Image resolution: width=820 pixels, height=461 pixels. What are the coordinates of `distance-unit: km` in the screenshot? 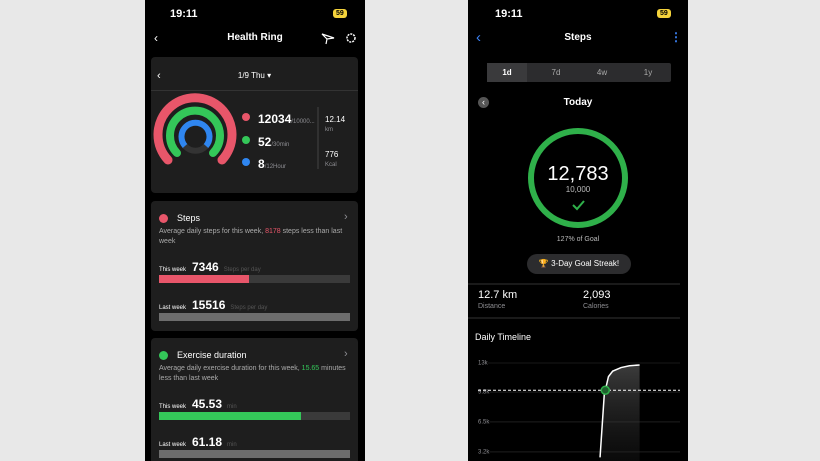 It's located at (329, 130).